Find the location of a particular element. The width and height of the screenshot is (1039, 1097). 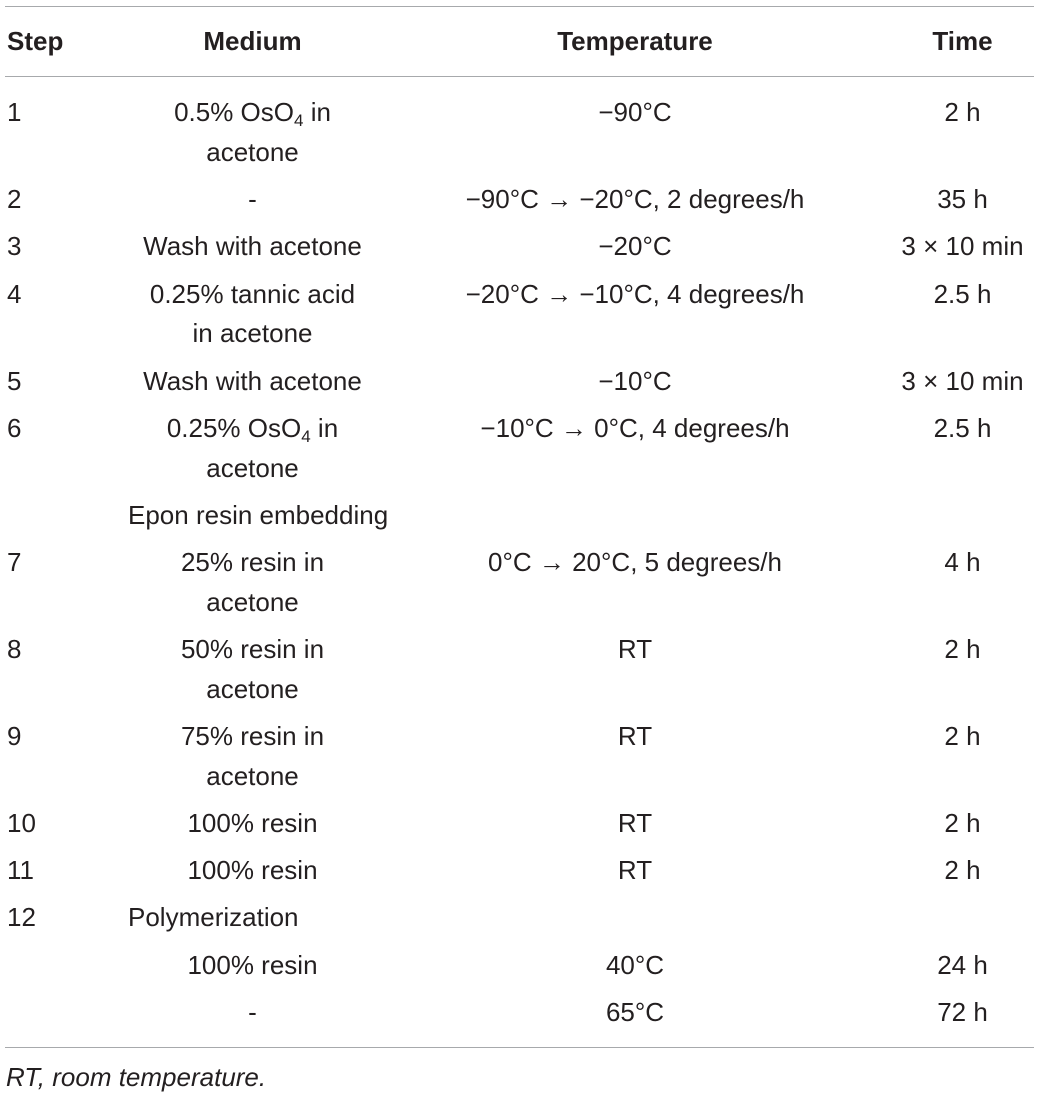

table-top-rule is located at coordinates (519, 6).